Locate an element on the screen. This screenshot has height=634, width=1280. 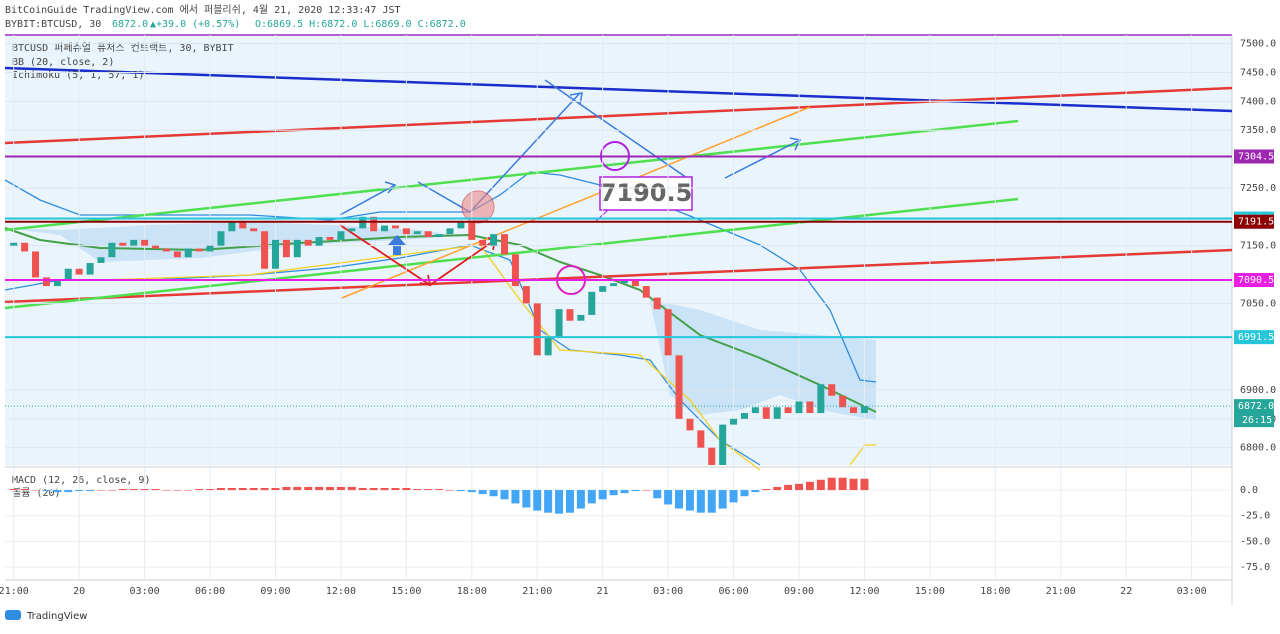
legend: Ichimoku (5, 1, 57, 1) is located at coordinates (78, 75).